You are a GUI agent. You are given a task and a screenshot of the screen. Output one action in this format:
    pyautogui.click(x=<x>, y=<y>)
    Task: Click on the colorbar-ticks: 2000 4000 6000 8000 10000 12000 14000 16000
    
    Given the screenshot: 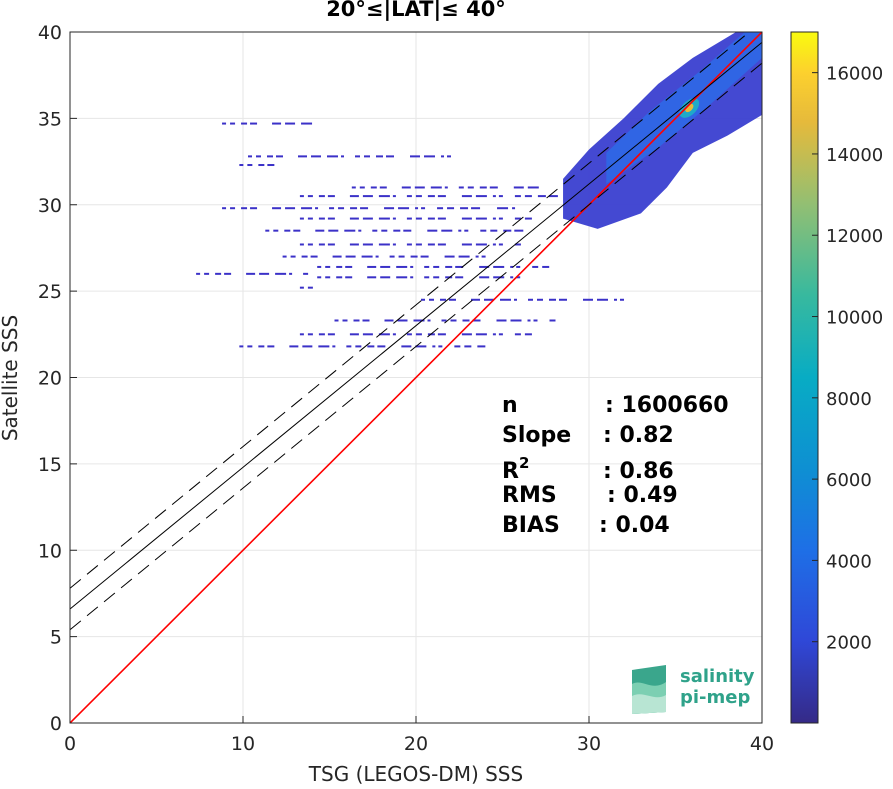 What is the action you would take?
    pyautogui.click(x=847, y=359)
    